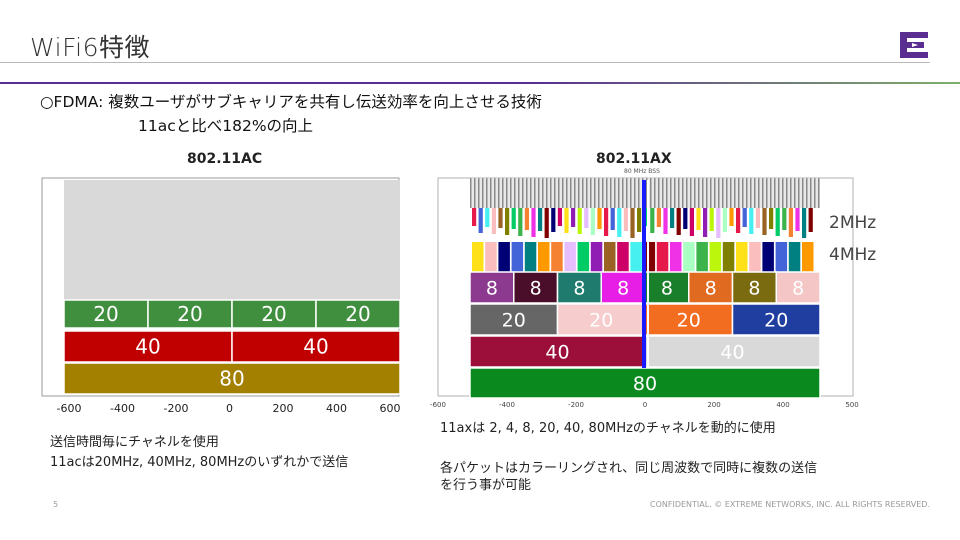  What do you see at coordinates (225, 159) in the screenshot?
I see `ac-heading: 802.11AC` at bounding box center [225, 159].